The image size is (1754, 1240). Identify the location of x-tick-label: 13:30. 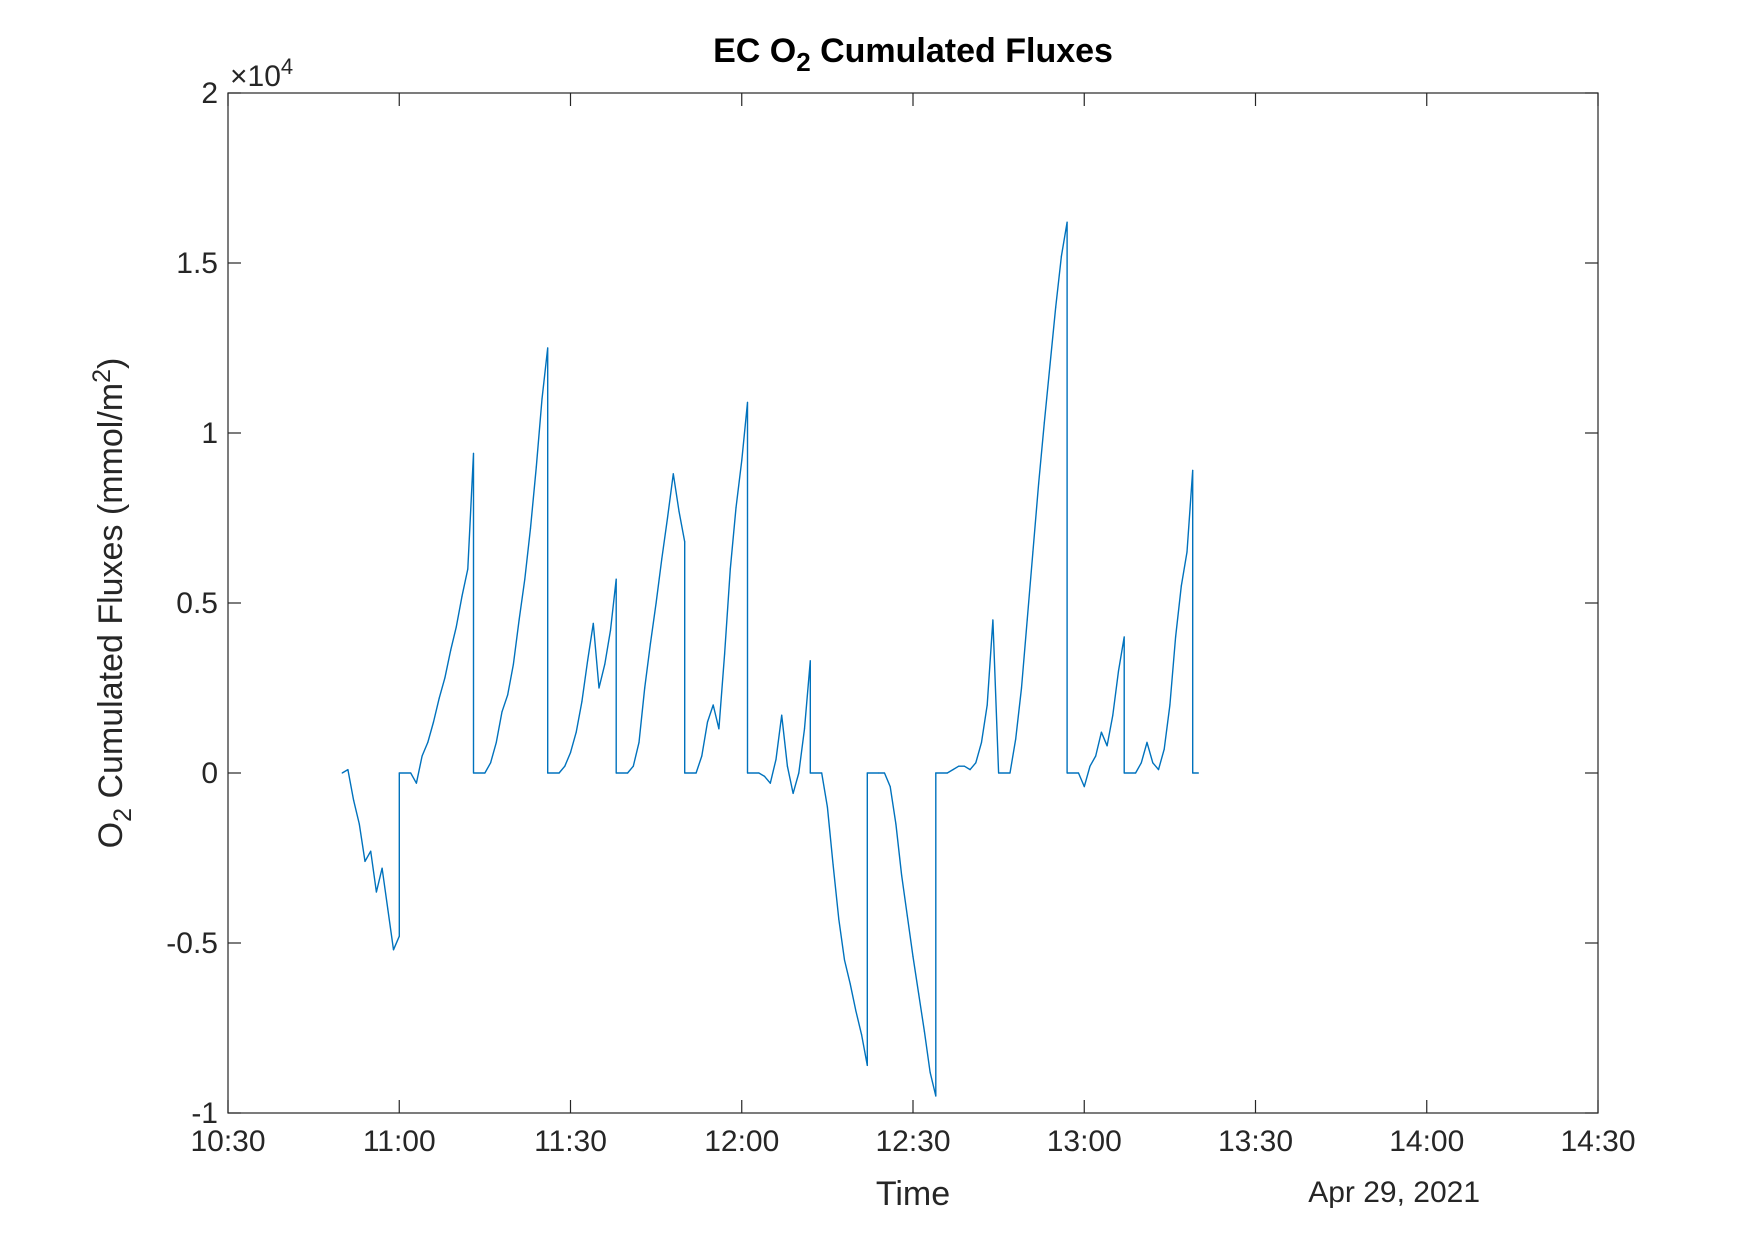
(1255, 1141).